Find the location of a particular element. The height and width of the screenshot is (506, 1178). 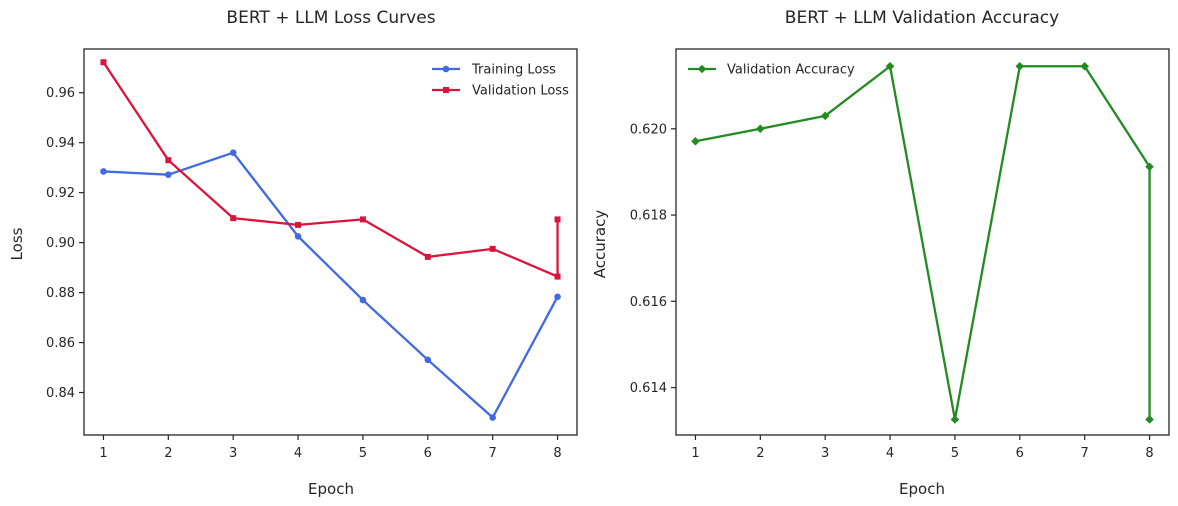

loss-ytick-label: 0.94 is located at coordinates (60, 143).